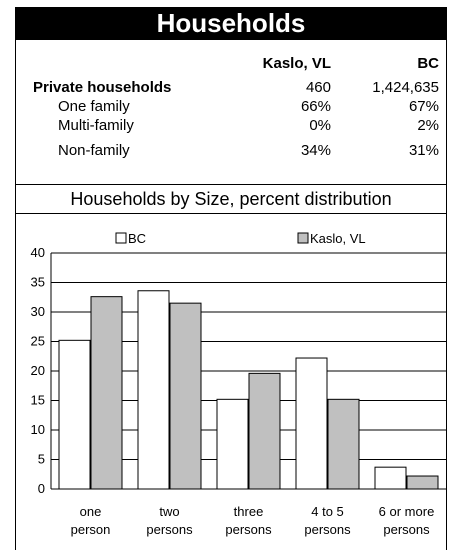 The height and width of the screenshot is (550, 461). Describe the element at coordinates (296, 63) in the screenshot. I see `column-header-kaslo: Kaslo, VL` at that location.